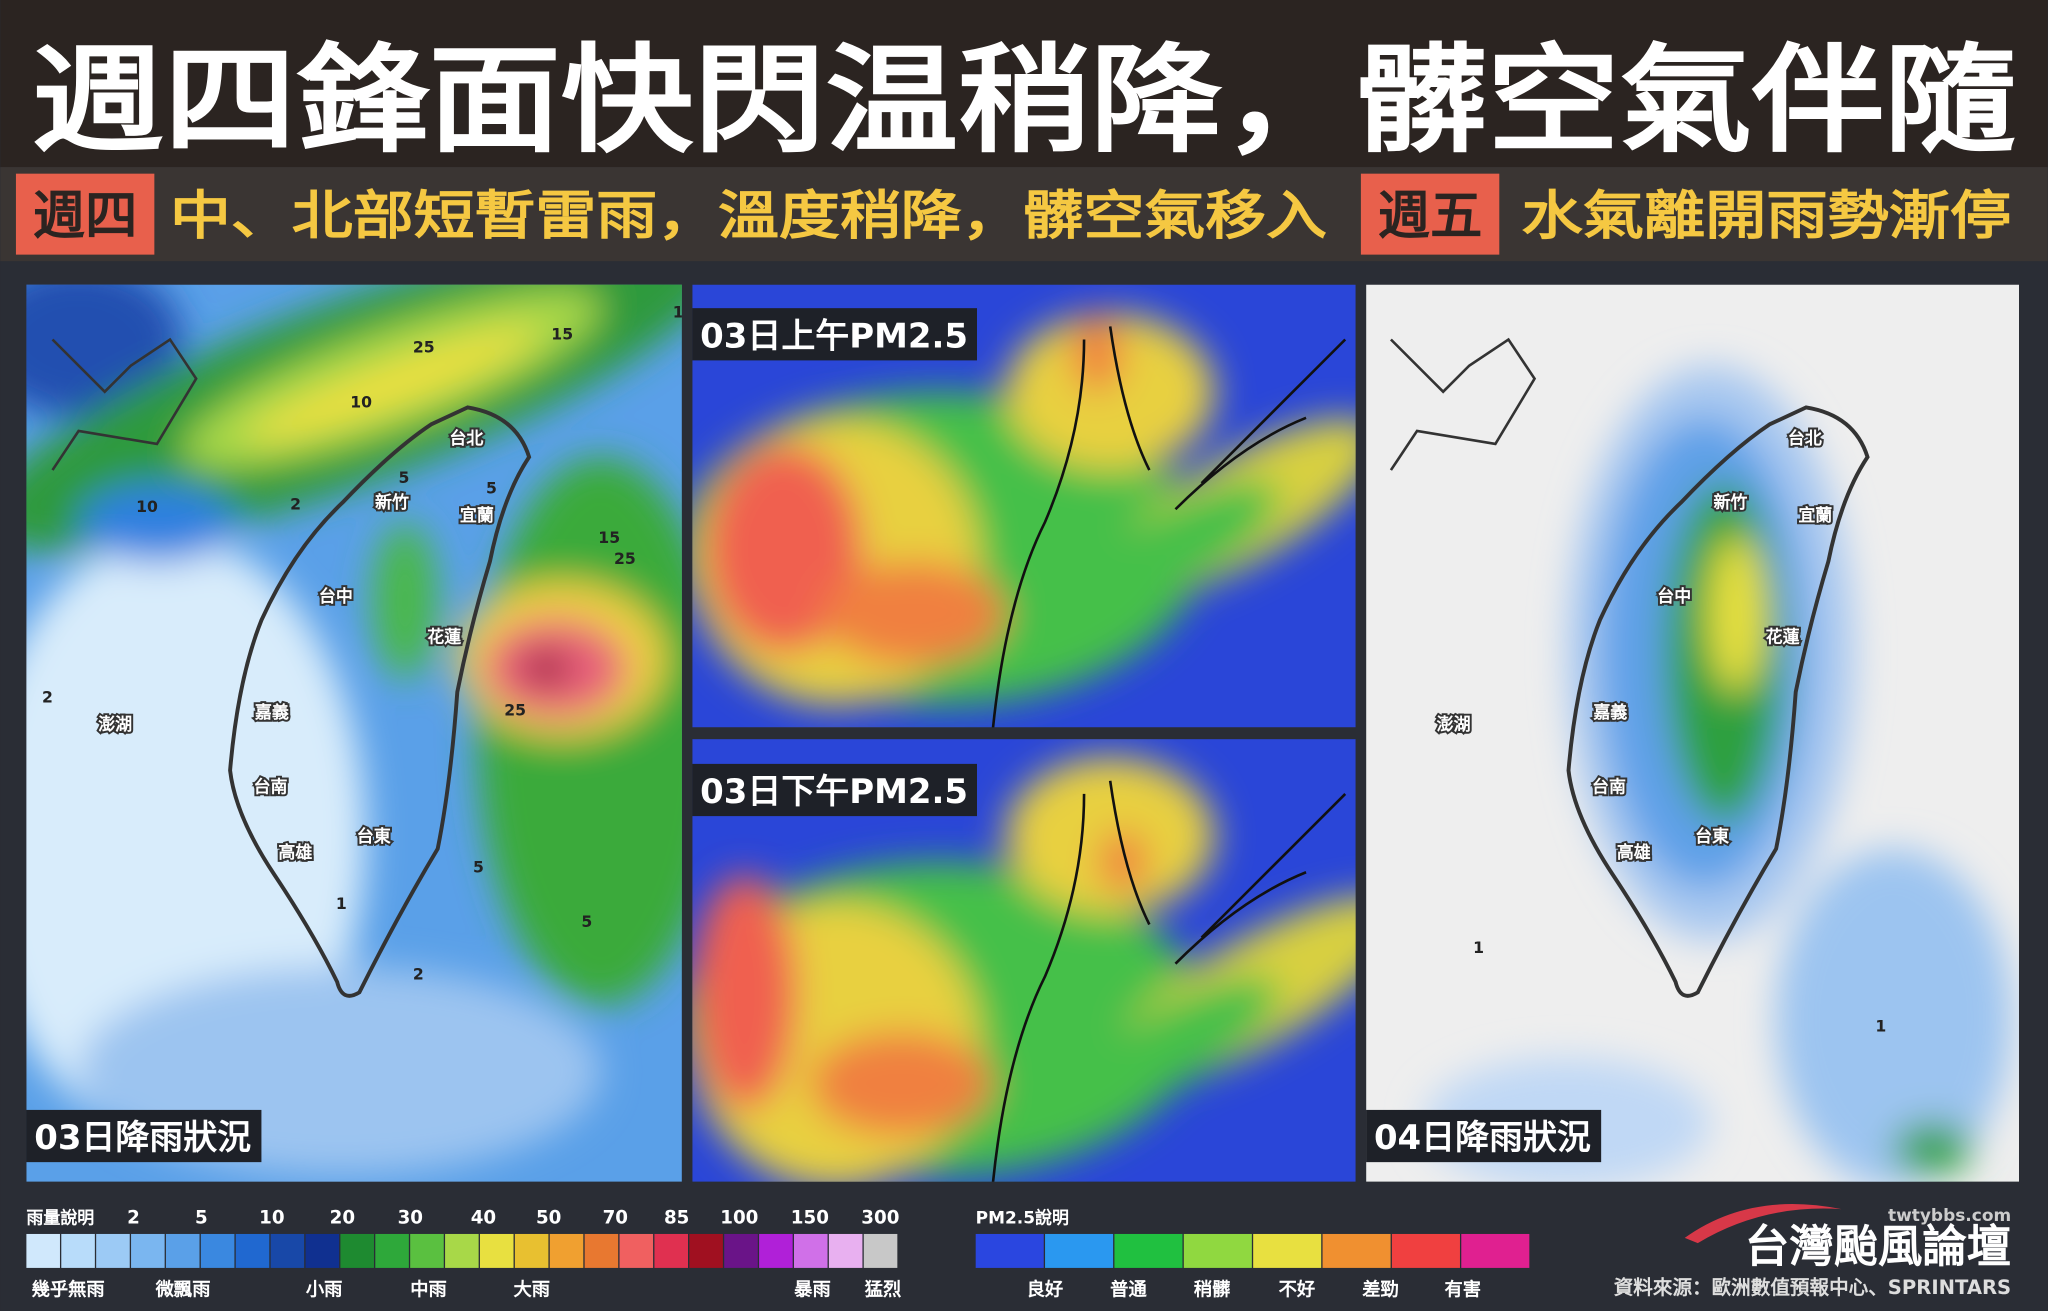 Image resolution: width=2048 pixels, height=1311 pixels. Describe the element at coordinates (812, 1289) in the screenshot. I see `legend-category: 暴雨` at that location.